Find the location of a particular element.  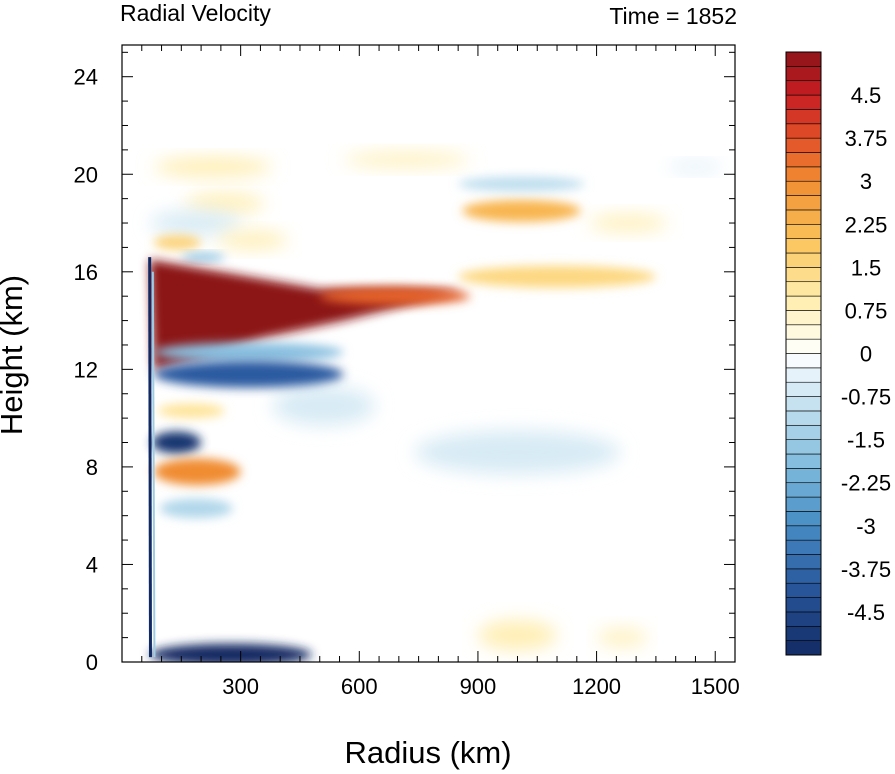

outflow-band is located at coordinates (197, 472).